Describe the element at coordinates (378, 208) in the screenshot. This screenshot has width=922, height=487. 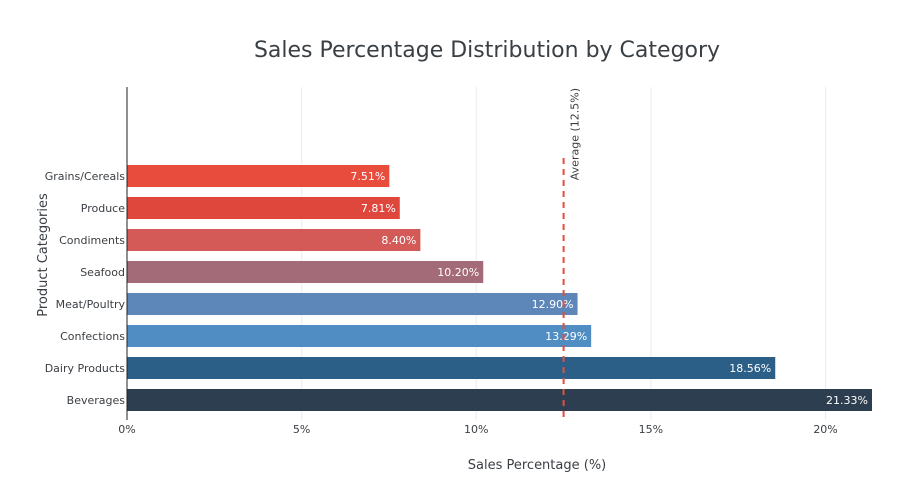
I see `bar-value-label: 7.81%` at that location.